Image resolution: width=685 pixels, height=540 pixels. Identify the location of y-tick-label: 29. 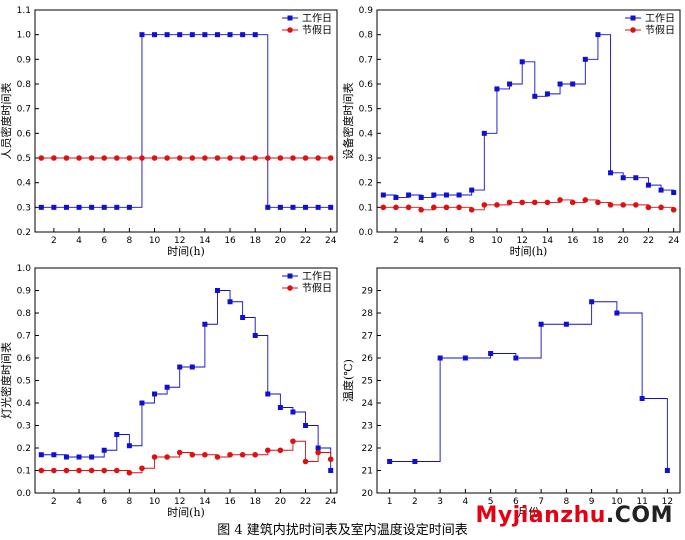
(368, 292).